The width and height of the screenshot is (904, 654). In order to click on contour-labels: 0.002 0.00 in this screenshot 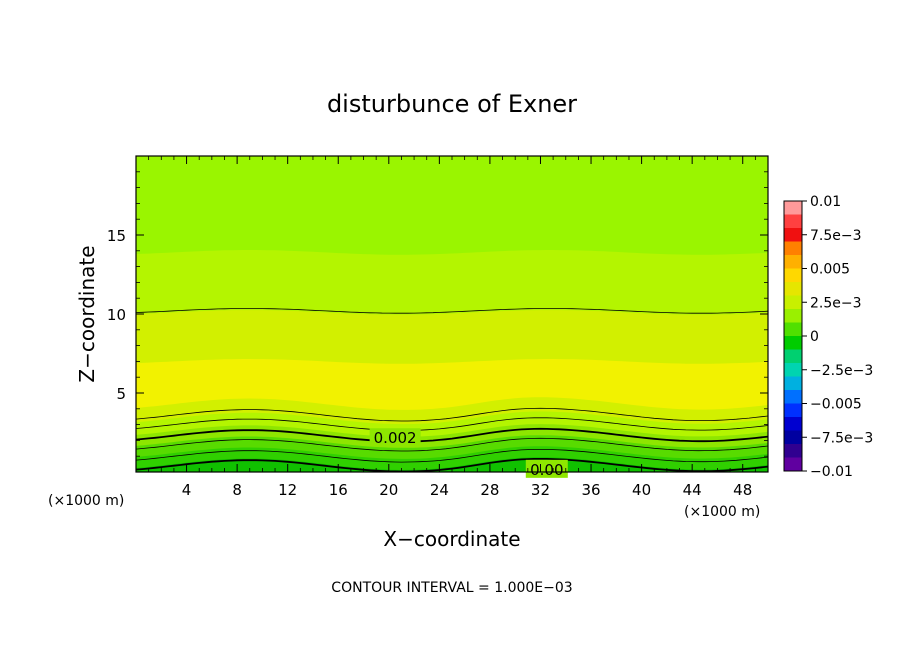, I will do `click(468, 453)`.